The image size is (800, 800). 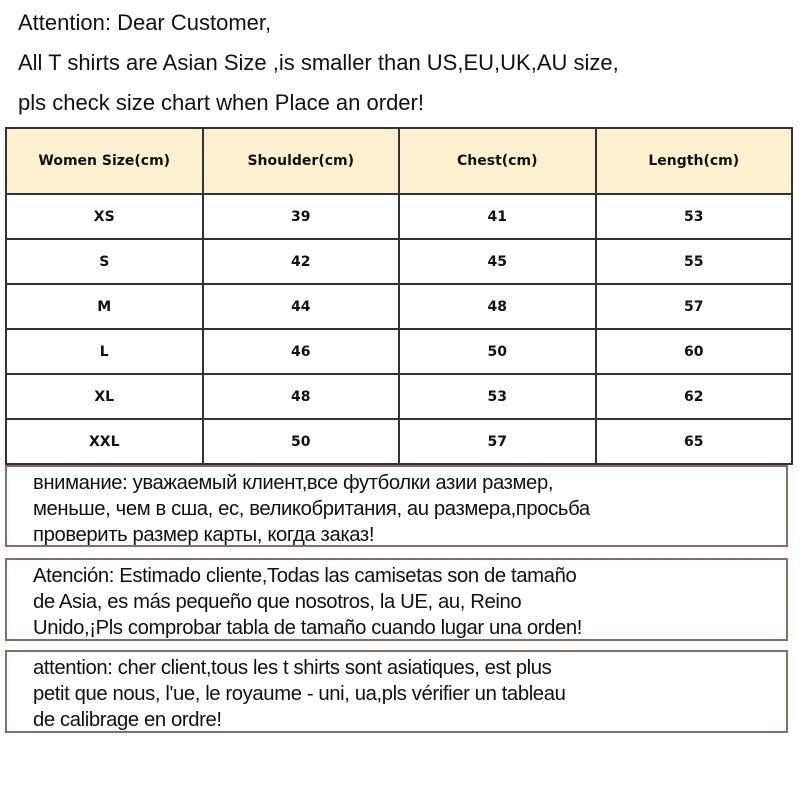 What do you see at coordinates (104, 306) in the screenshot?
I see `size-cell: M` at bounding box center [104, 306].